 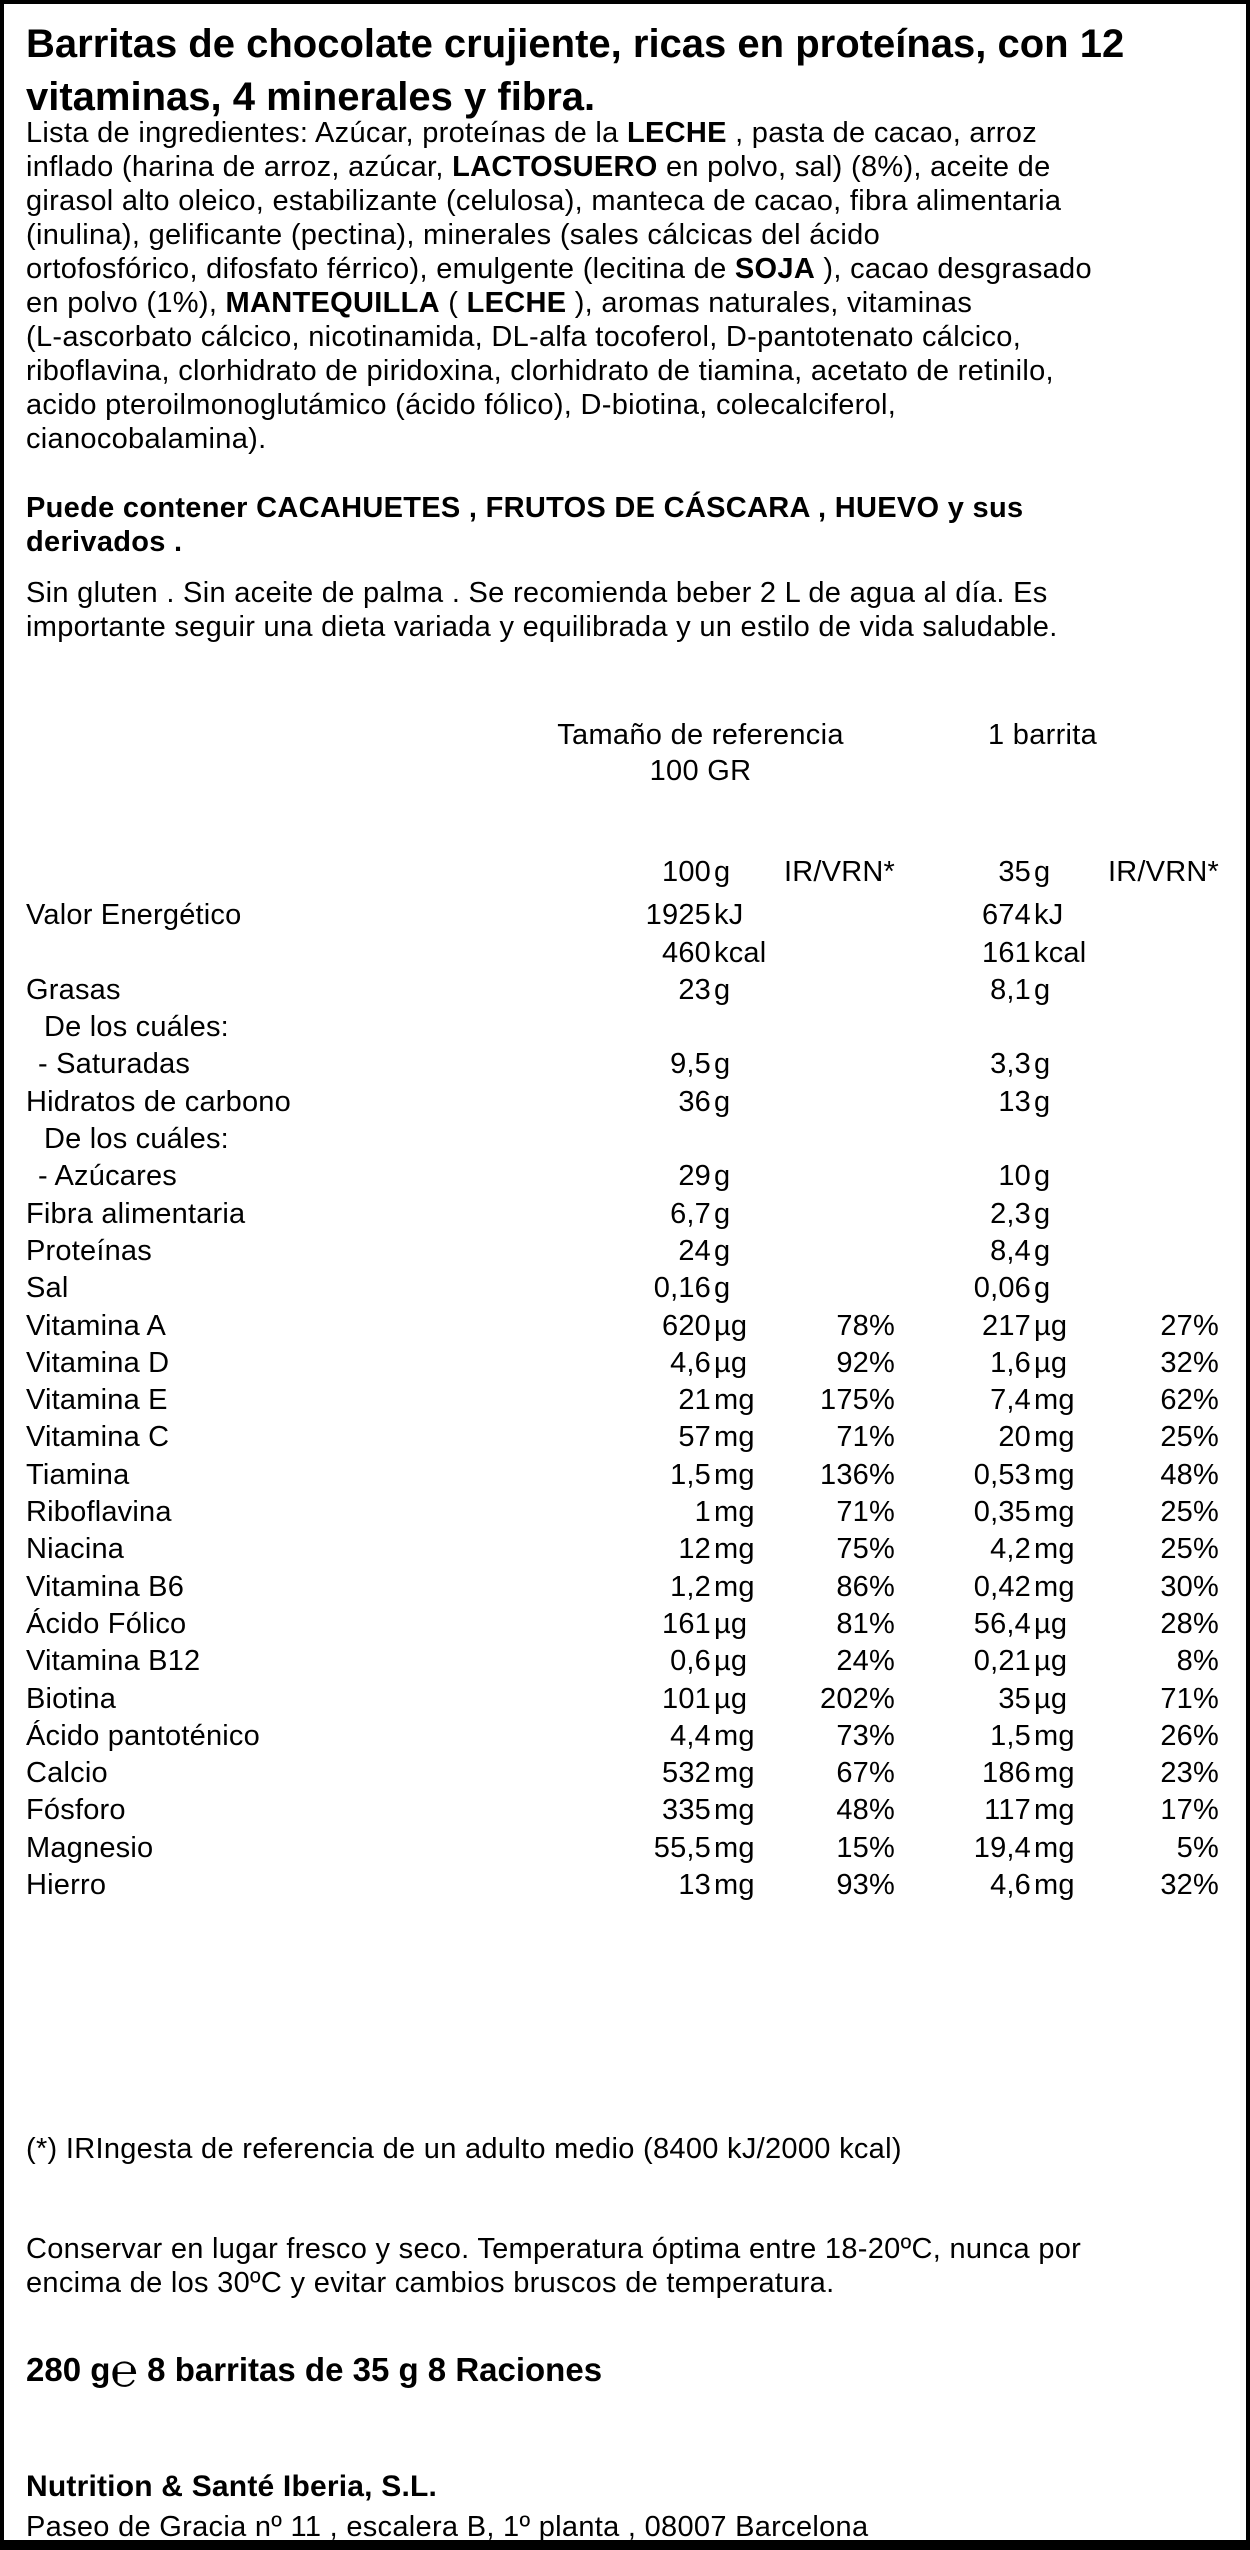 What do you see at coordinates (47, 1288) in the screenshot?
I see `nutrient-label: Sal` at bounding box center [47, 1288].